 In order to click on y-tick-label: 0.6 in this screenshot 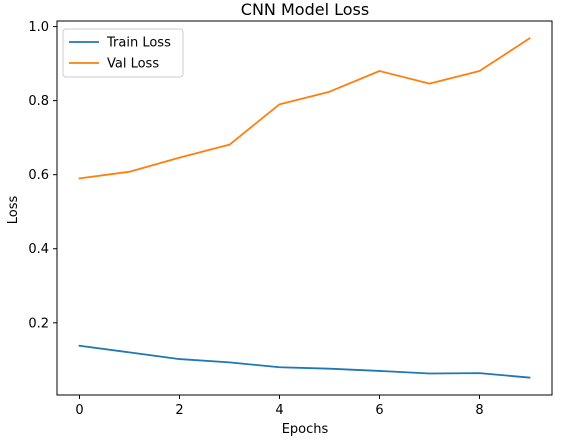, I will do `click(38, 175)`.